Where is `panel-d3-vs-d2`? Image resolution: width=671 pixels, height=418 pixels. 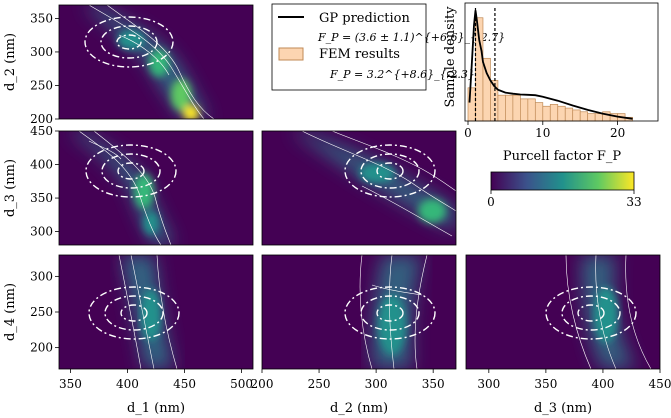
panel-d3-vs-d2 is located at coordinates (359, 188).